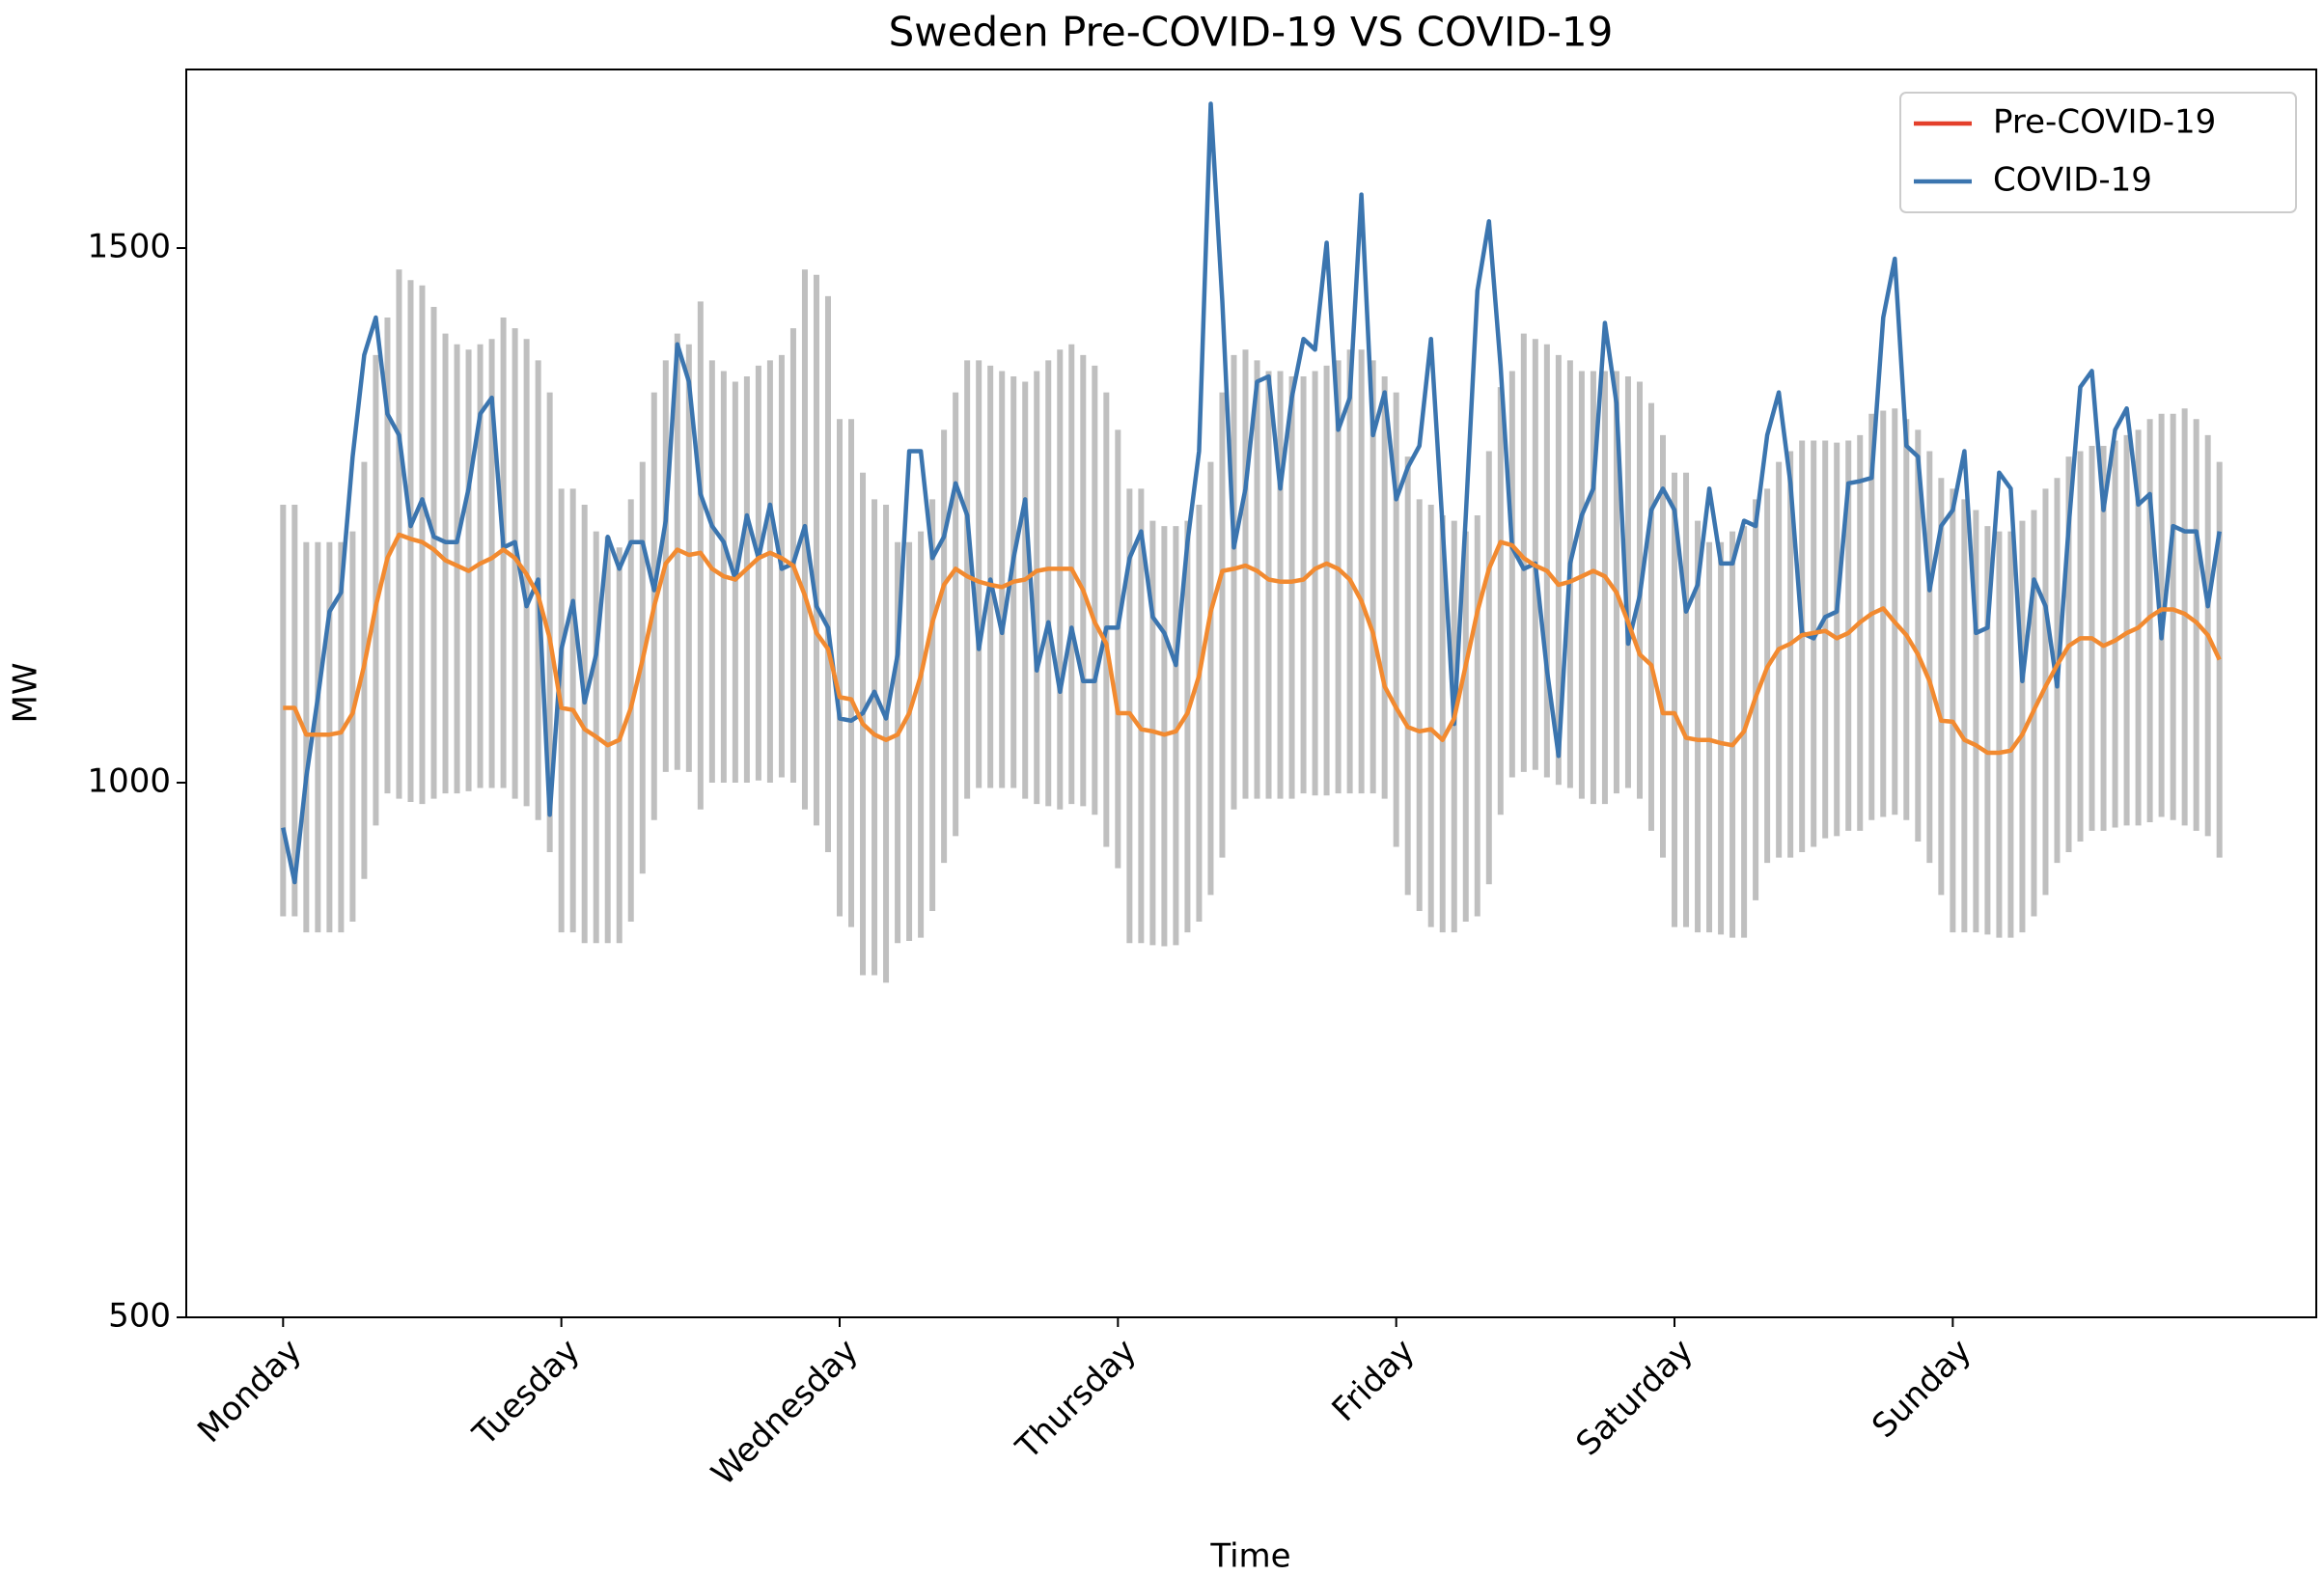  Describe the element at coordinates (129, 247) in the screenshot. I see `y-tick-label: 1500` at that location.